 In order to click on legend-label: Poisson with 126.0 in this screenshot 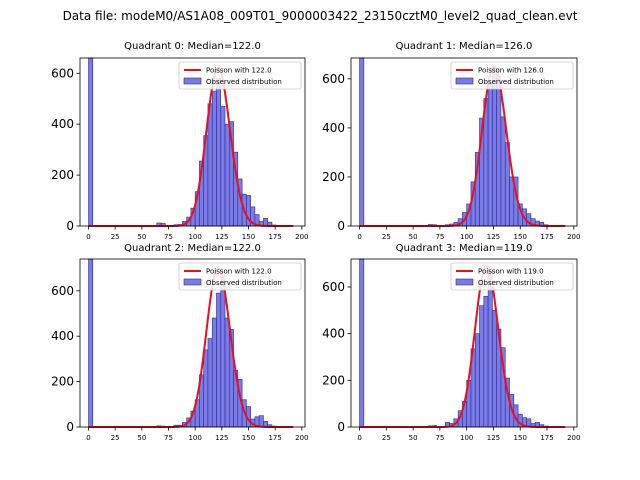, I will do `click(511, 71)`.